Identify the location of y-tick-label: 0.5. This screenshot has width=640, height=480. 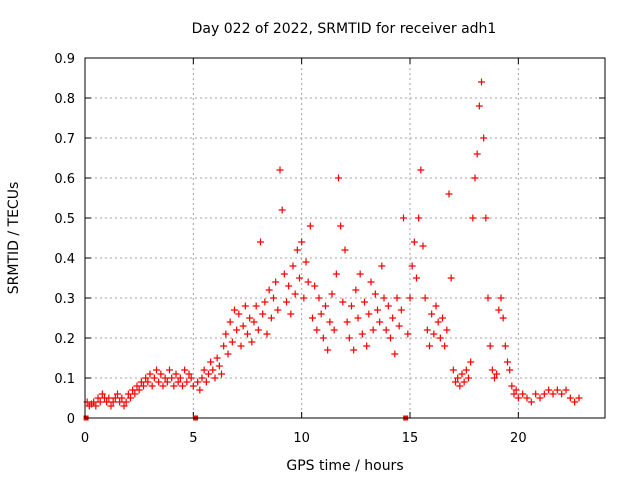
(64, 219).